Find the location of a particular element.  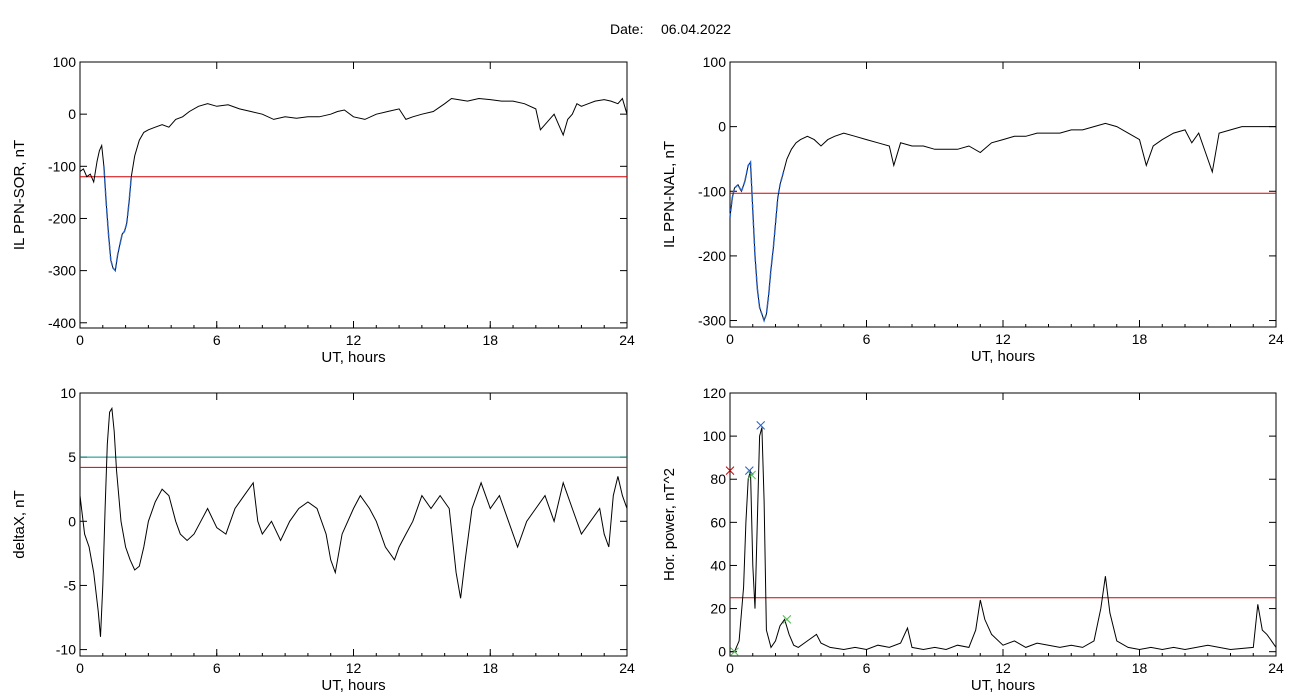

y-tick-label: 10 is located at coordinates (68, 393).